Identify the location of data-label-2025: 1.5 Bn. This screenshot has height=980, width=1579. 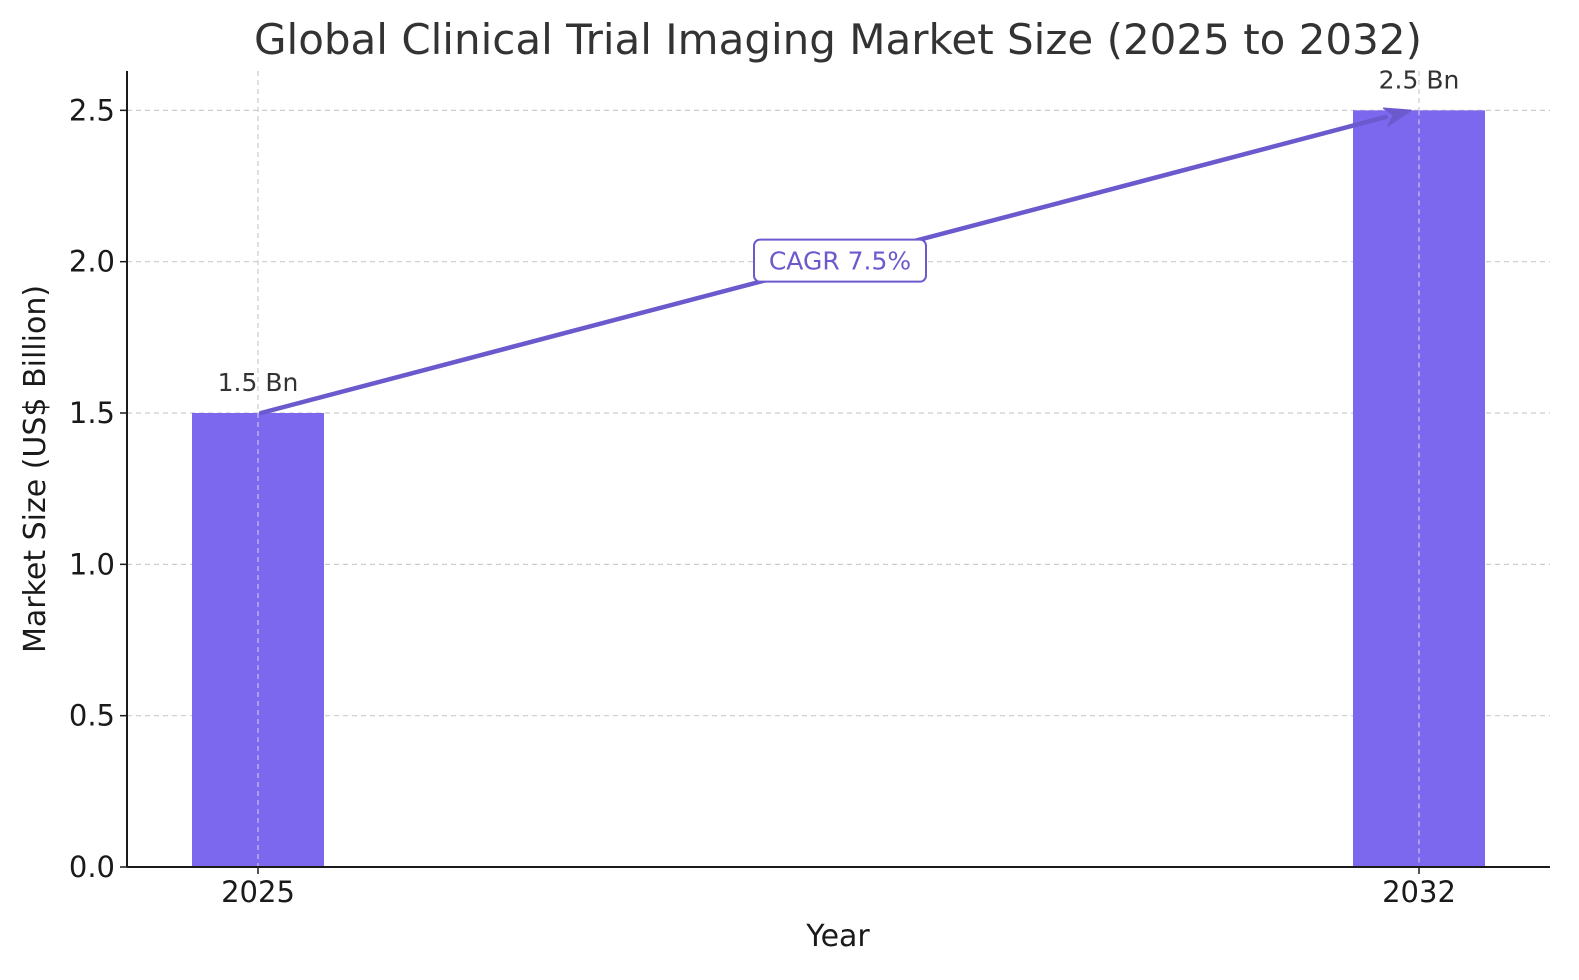
(258, 382).